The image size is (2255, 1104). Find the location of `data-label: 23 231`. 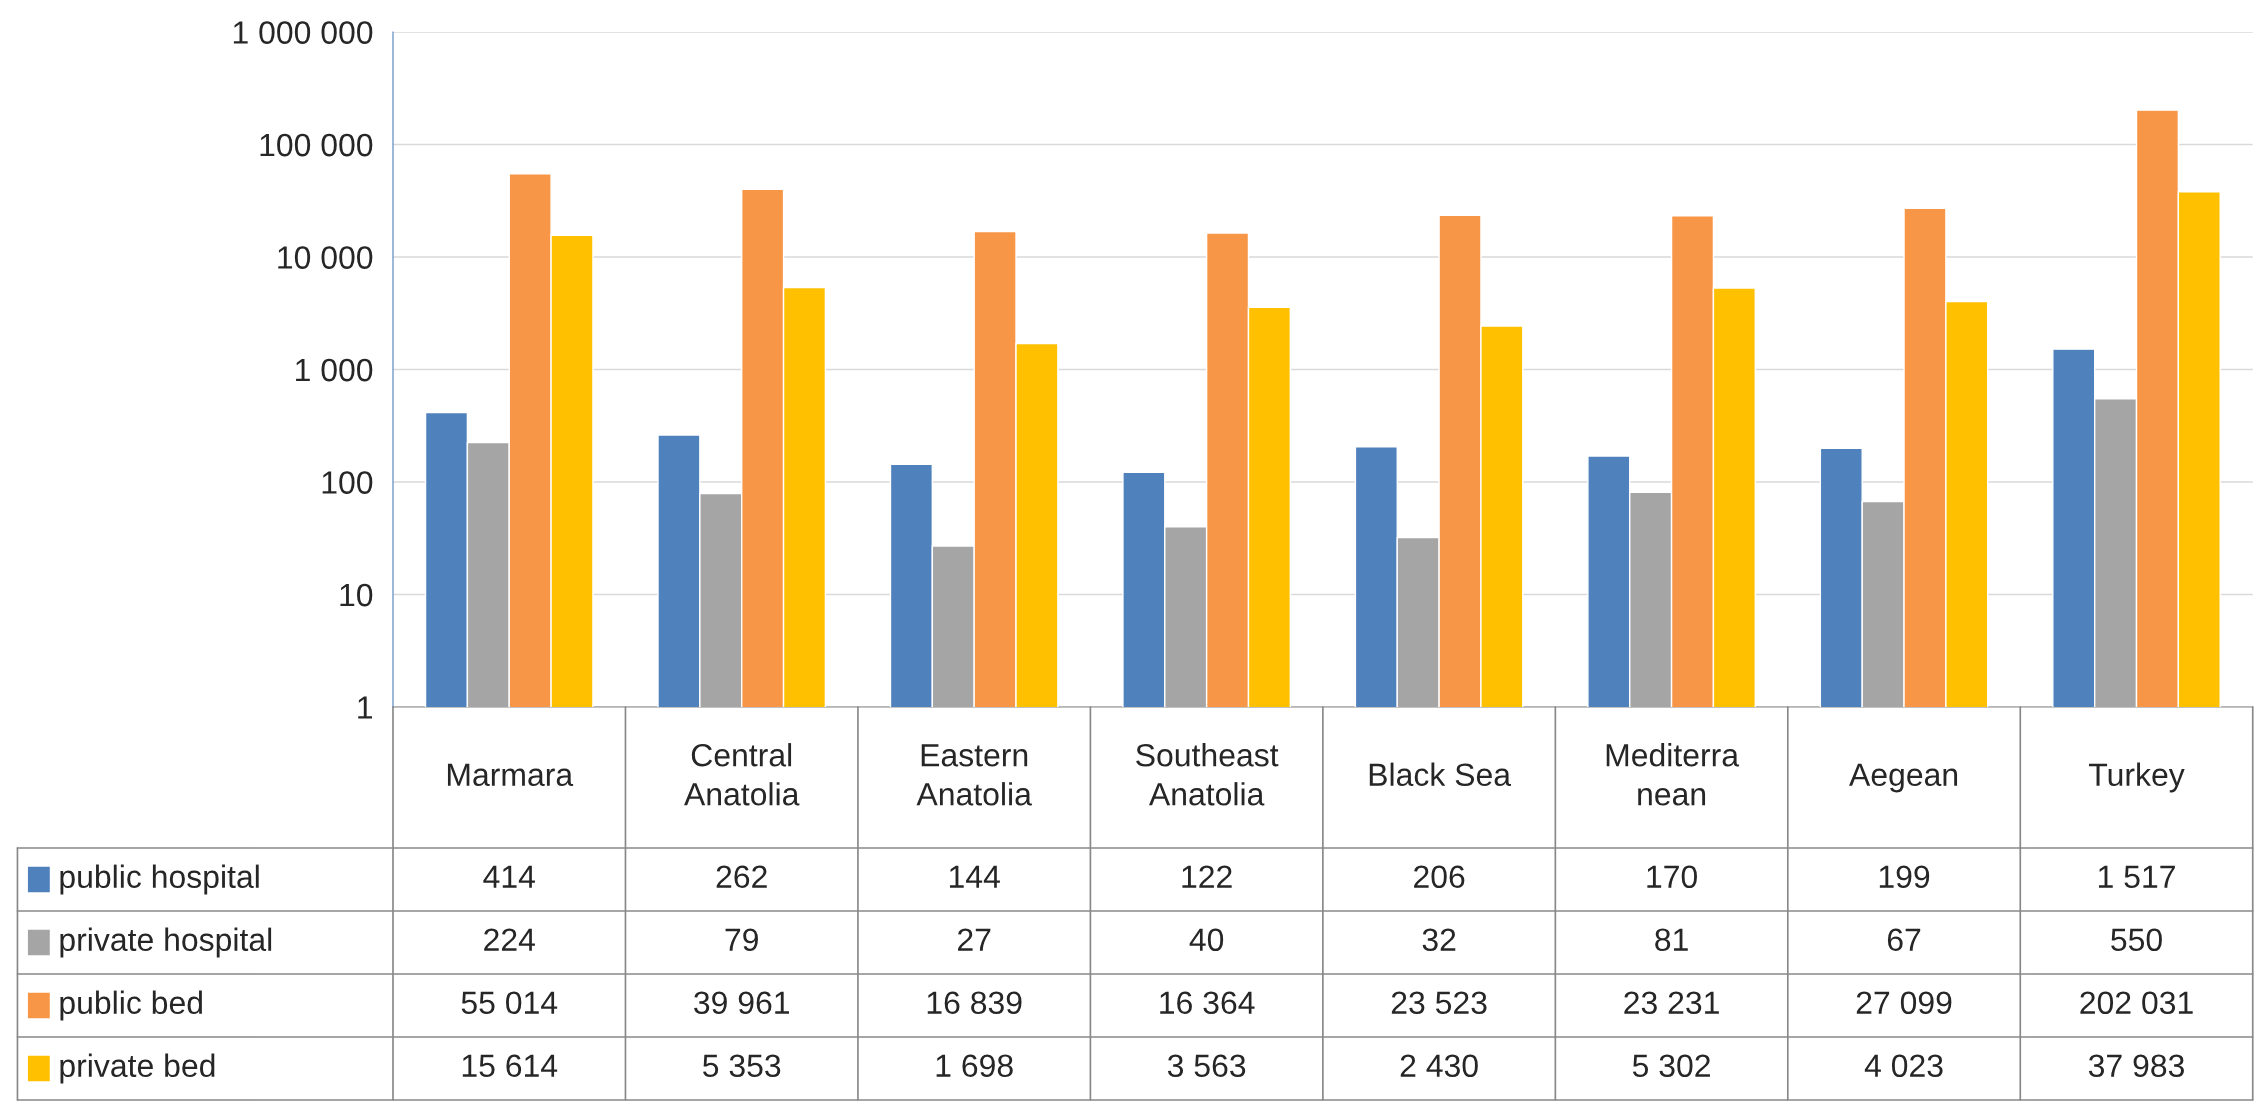

data-label: 23 231 is located at coordinates (1671, 1003).